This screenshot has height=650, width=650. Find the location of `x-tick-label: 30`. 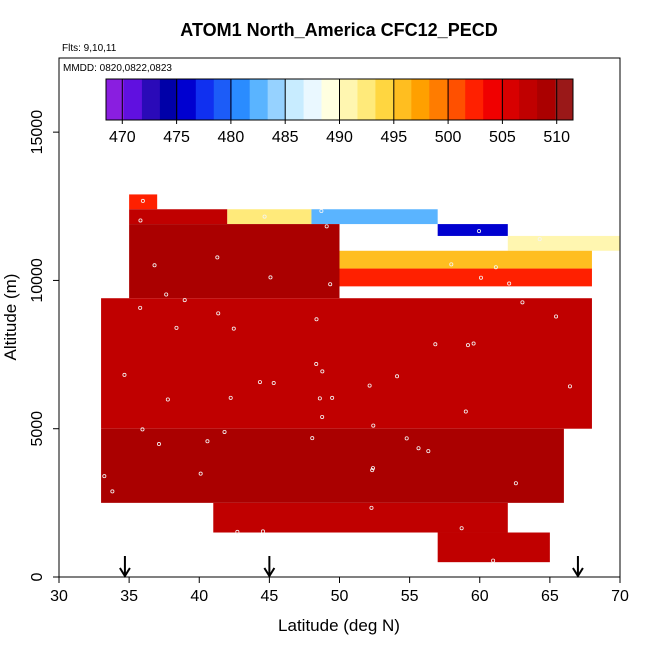

x-tick-label: 30 is located at coordinates (59, 596).